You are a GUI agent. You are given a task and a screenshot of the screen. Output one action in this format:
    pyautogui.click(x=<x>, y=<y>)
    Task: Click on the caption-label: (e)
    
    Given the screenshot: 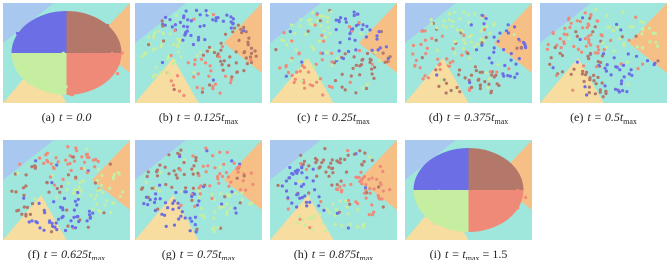 What is the action you would take?
    pyautogui.click(x=576, y=117)
    